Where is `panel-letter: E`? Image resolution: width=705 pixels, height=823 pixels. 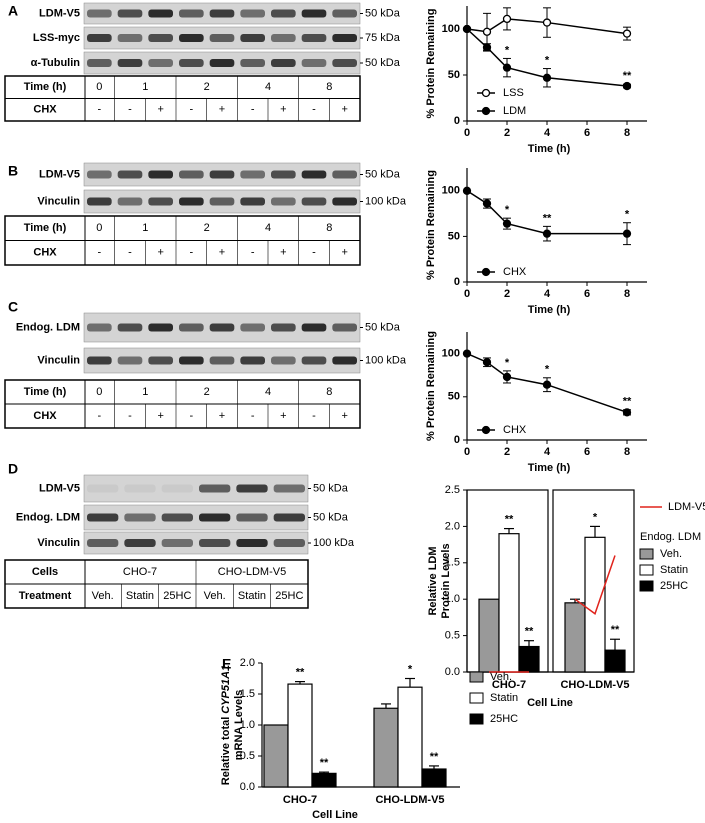 panel-letter: E is located at coordinates (226, 664).